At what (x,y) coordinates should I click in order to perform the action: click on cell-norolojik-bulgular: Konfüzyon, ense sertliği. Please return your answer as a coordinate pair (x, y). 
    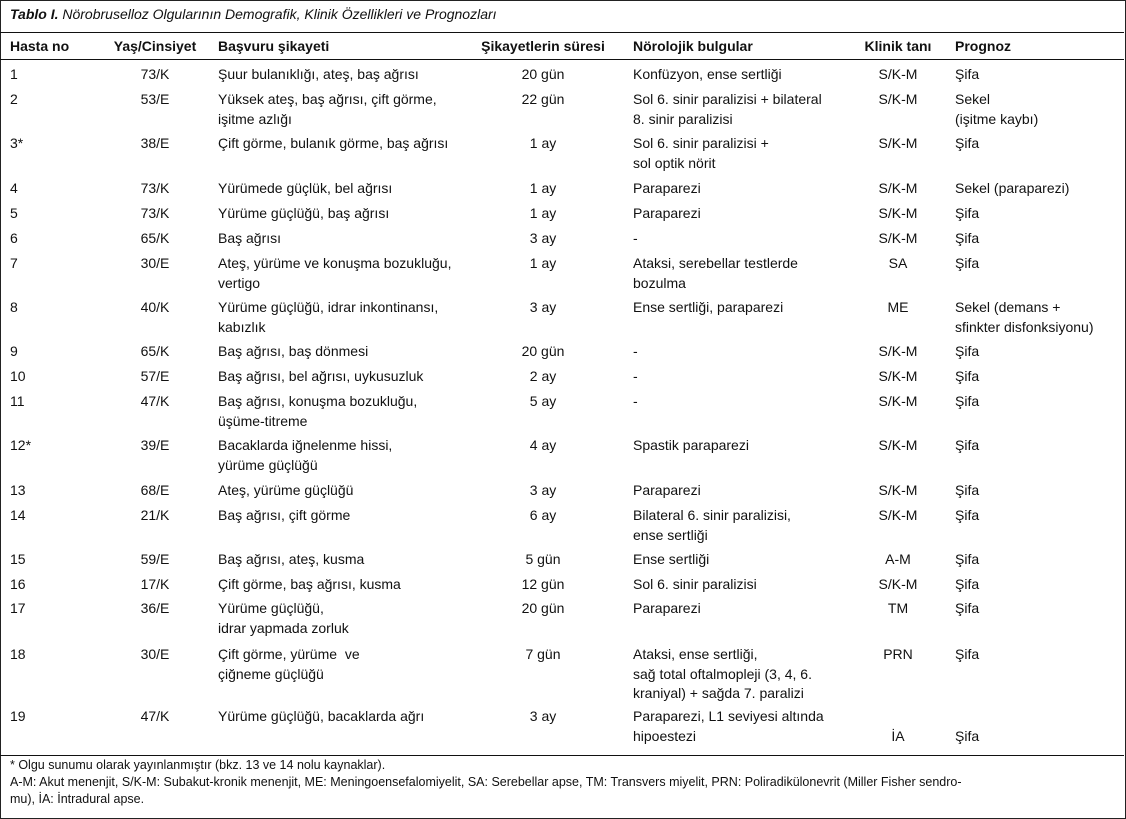
    Looking at the image, I should click on (707, 74).